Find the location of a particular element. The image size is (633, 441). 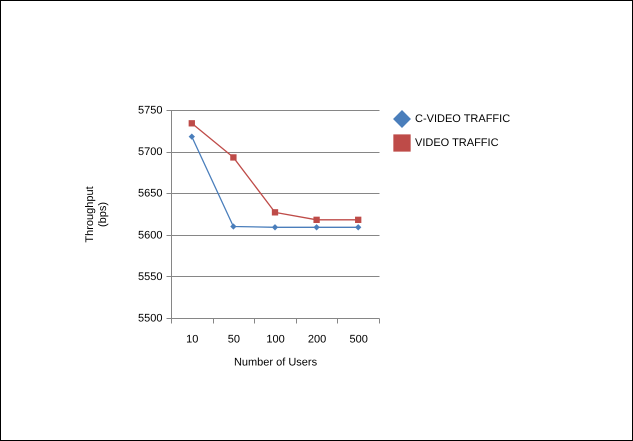

x-tick-label: 200 is located at coordinates (317, 340).